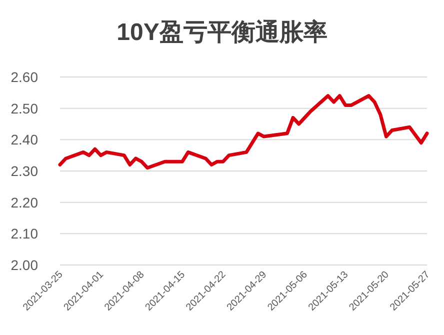  I want to click on chart-title: 10Y盈亏平衡通胀率, so click(222, 32).